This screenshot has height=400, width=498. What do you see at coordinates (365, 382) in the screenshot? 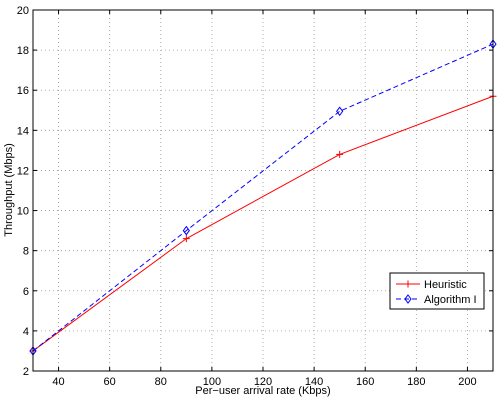
I see `x-tick-label: 160` at bounding box center [365, 382].